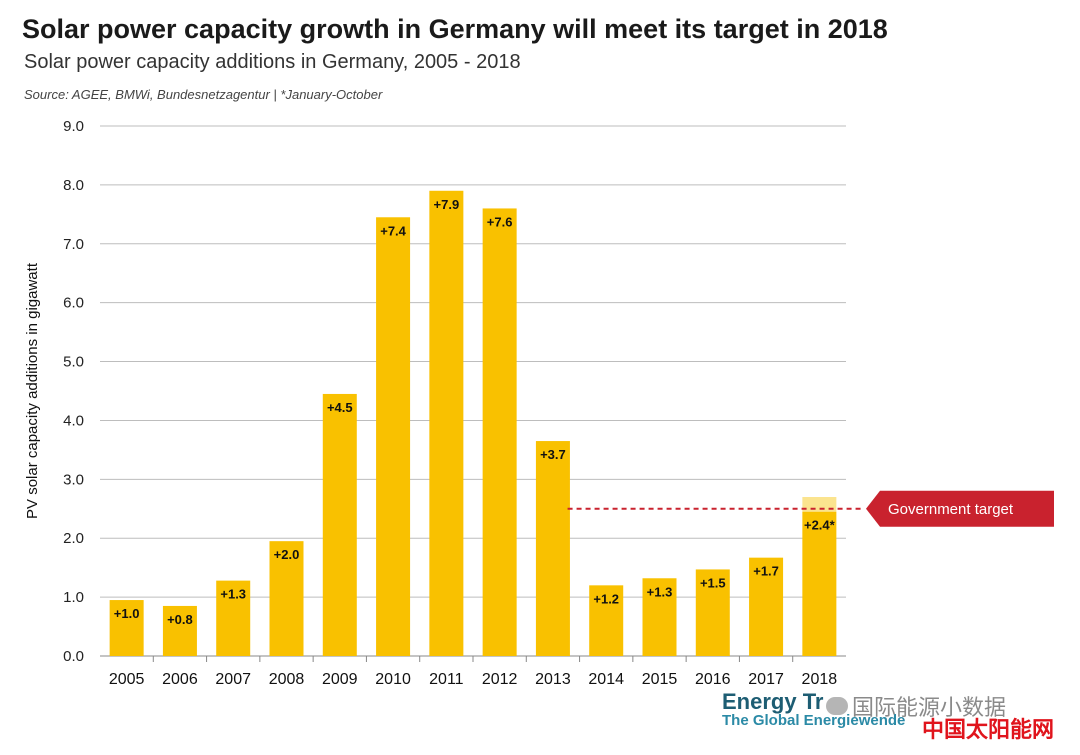 The height and width of the screenshot is (755, 1080). I want to click on data-label: +1.5, so click(713, 582).